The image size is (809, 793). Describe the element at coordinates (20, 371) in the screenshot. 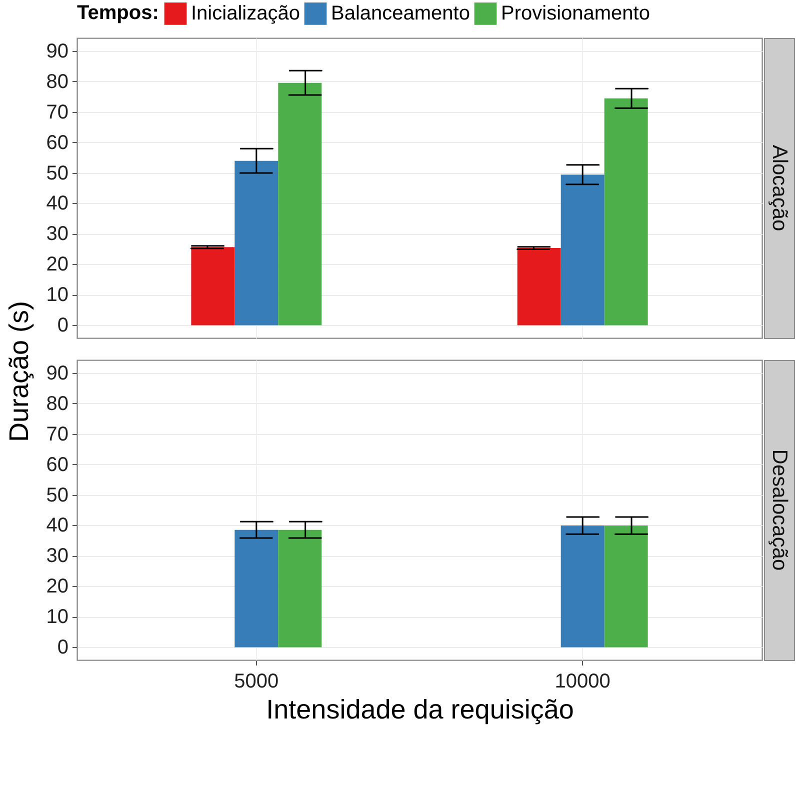

I see `y-axis-title: Duração (s)` at that location.